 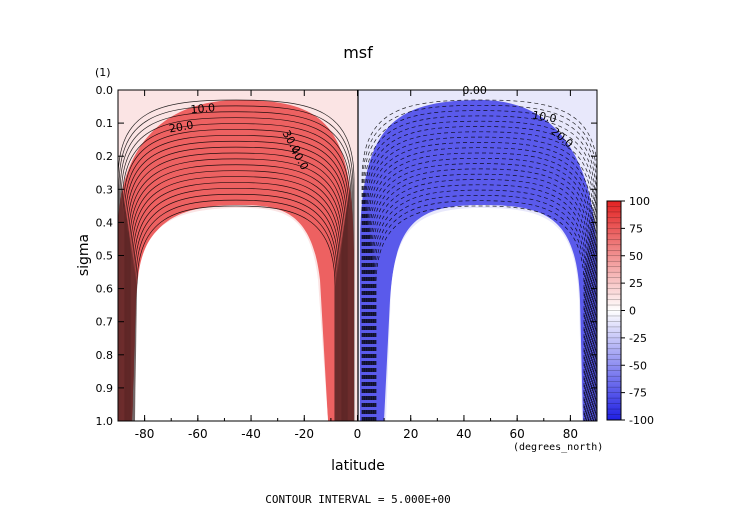 What do you see at coordinates (358, 434) in the screenshot?
I see `x-tick-label: 0` at bounding box center [358, 434].